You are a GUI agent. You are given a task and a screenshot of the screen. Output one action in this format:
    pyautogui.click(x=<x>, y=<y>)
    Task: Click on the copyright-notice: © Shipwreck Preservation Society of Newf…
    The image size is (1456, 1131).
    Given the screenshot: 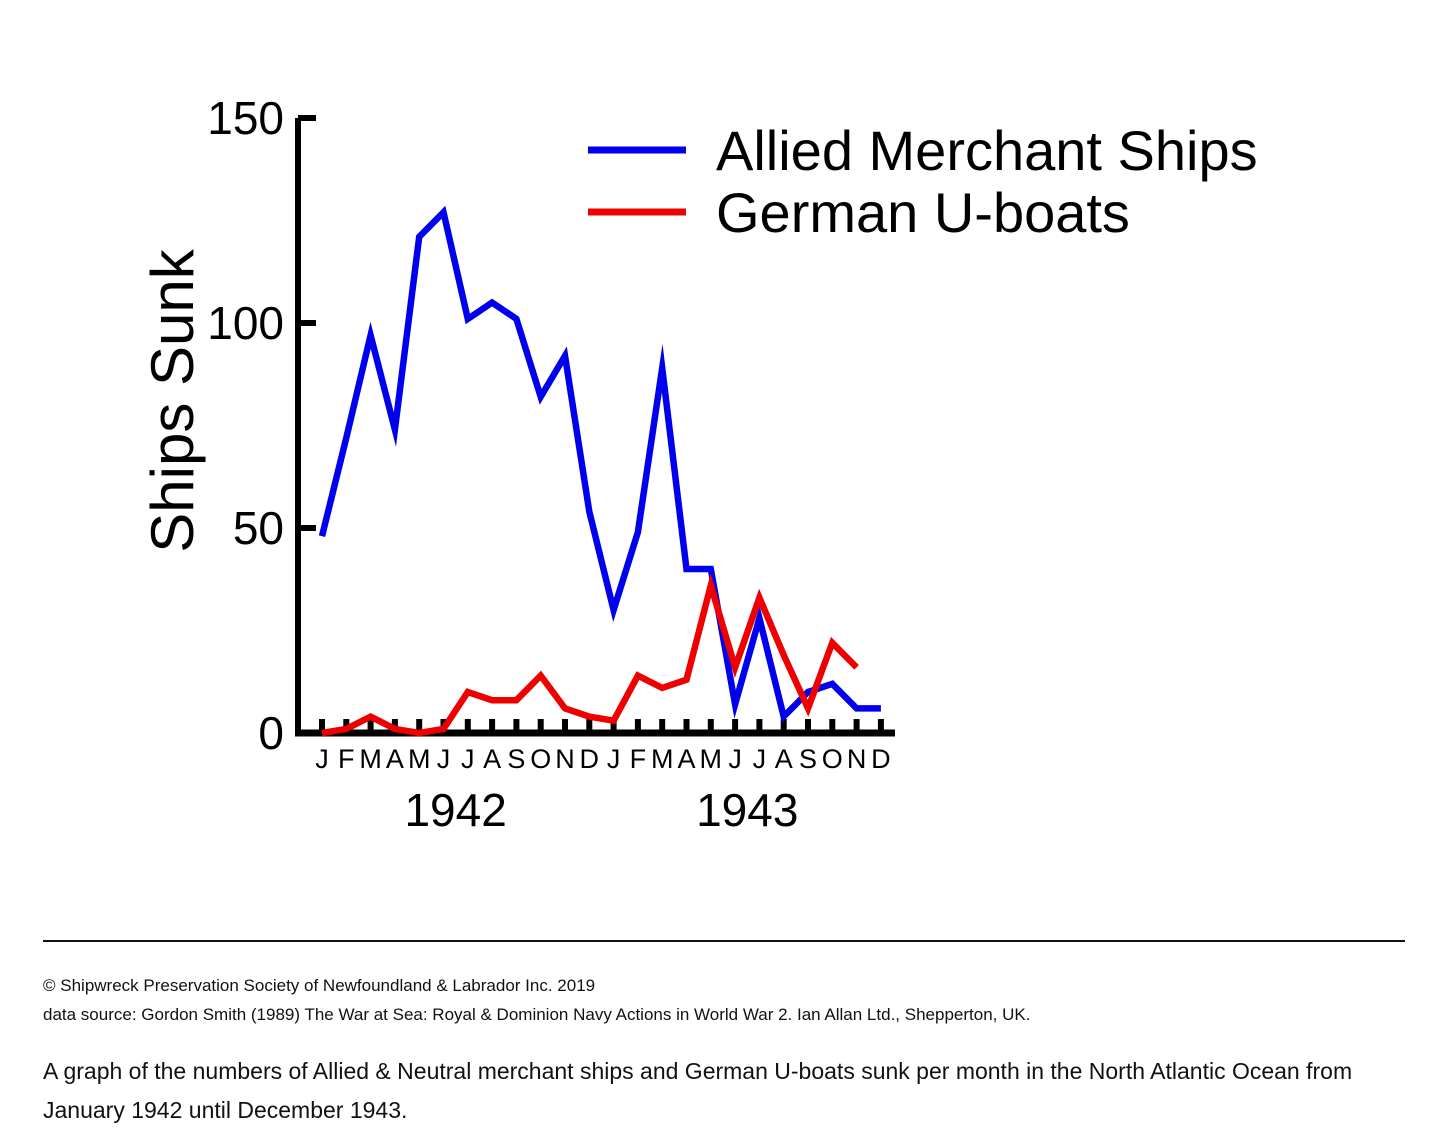 What is the action you would take?
    pyautogui.click(x=319, y=985)
    